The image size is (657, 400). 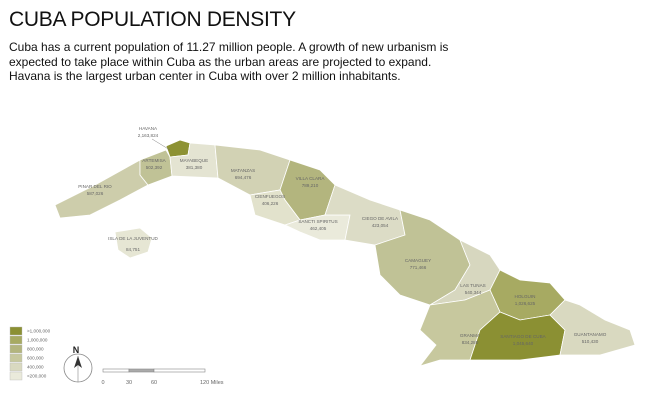 I want to click on province-population: 84,751, so click(x=133, y=249).